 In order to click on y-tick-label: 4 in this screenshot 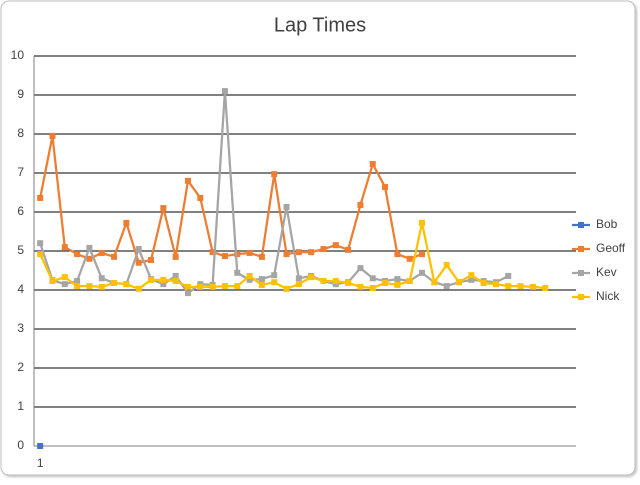, I will do `click(20, 289)`.